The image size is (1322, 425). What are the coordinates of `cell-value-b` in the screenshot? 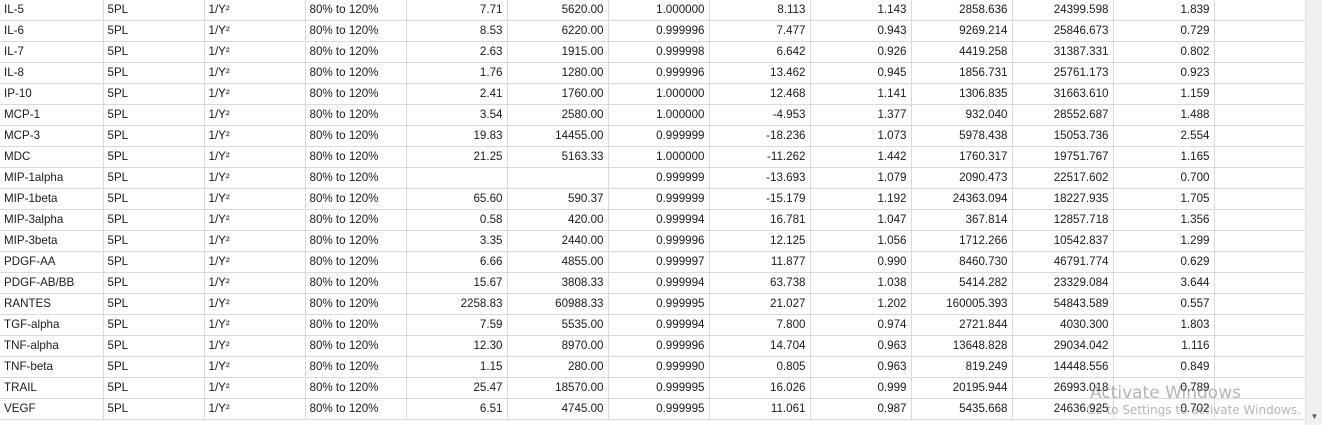 It's located at (558, 178).